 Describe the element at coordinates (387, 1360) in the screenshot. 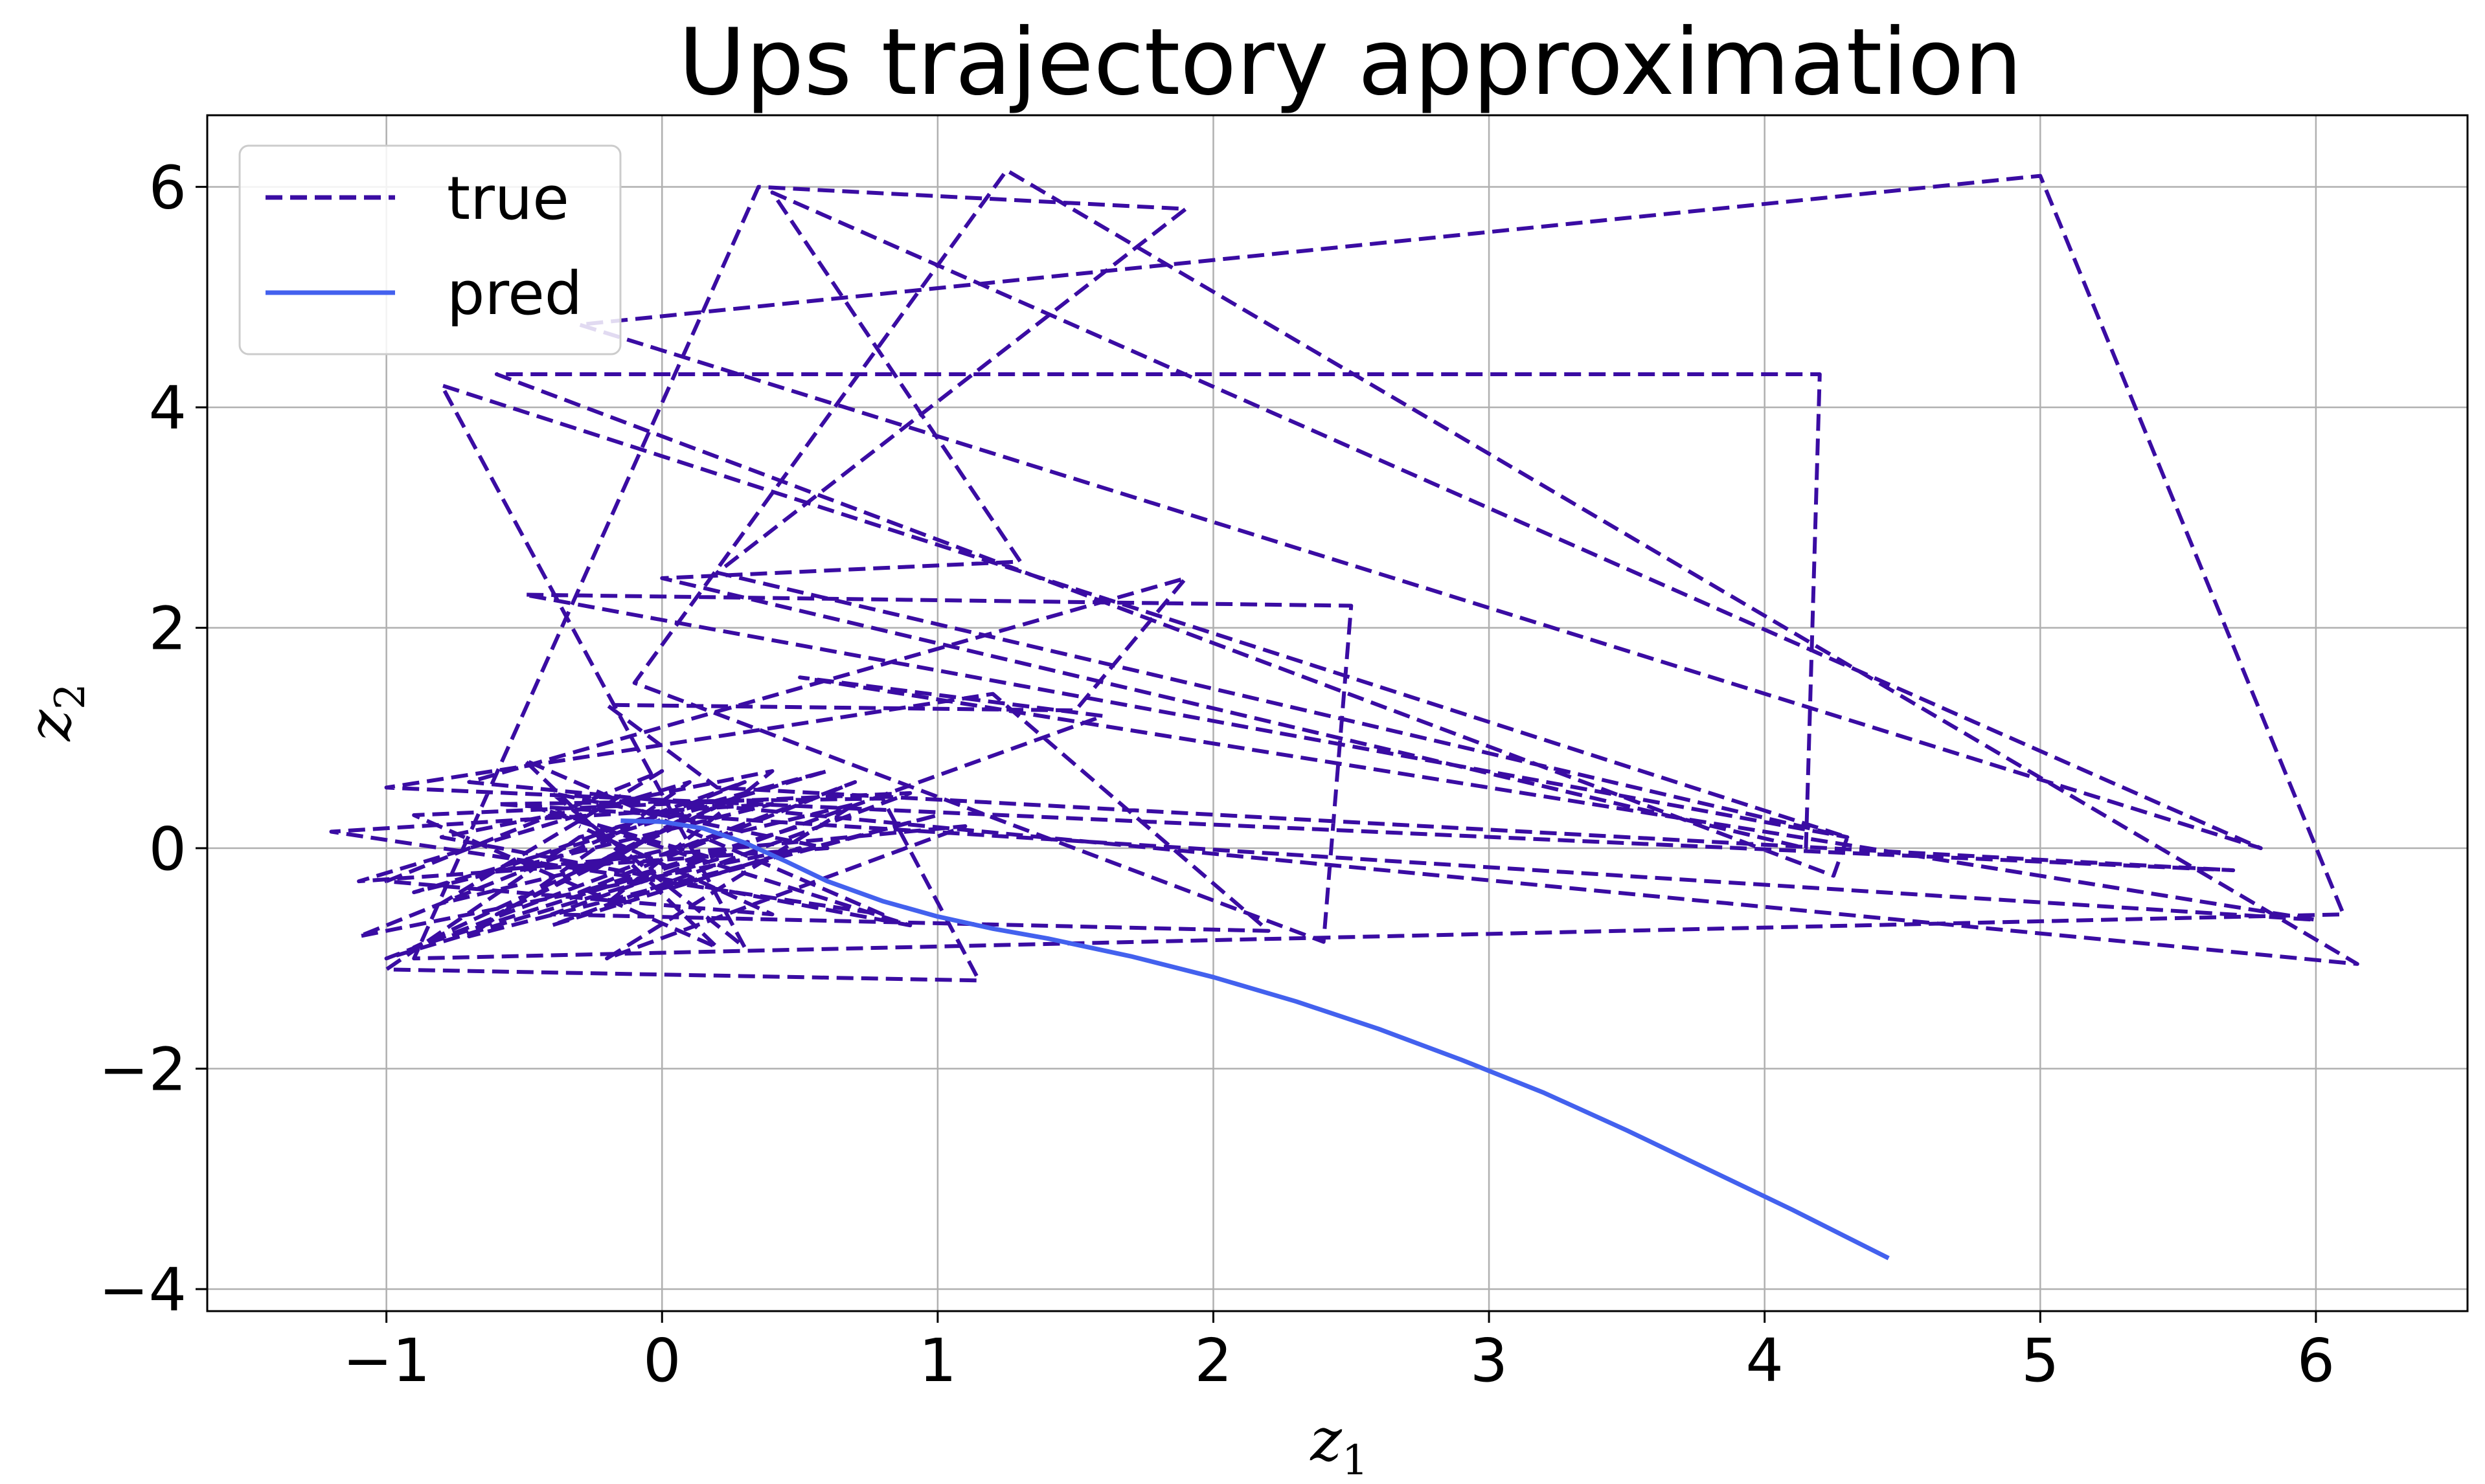

I see `x-tick-label: −1` at that location.